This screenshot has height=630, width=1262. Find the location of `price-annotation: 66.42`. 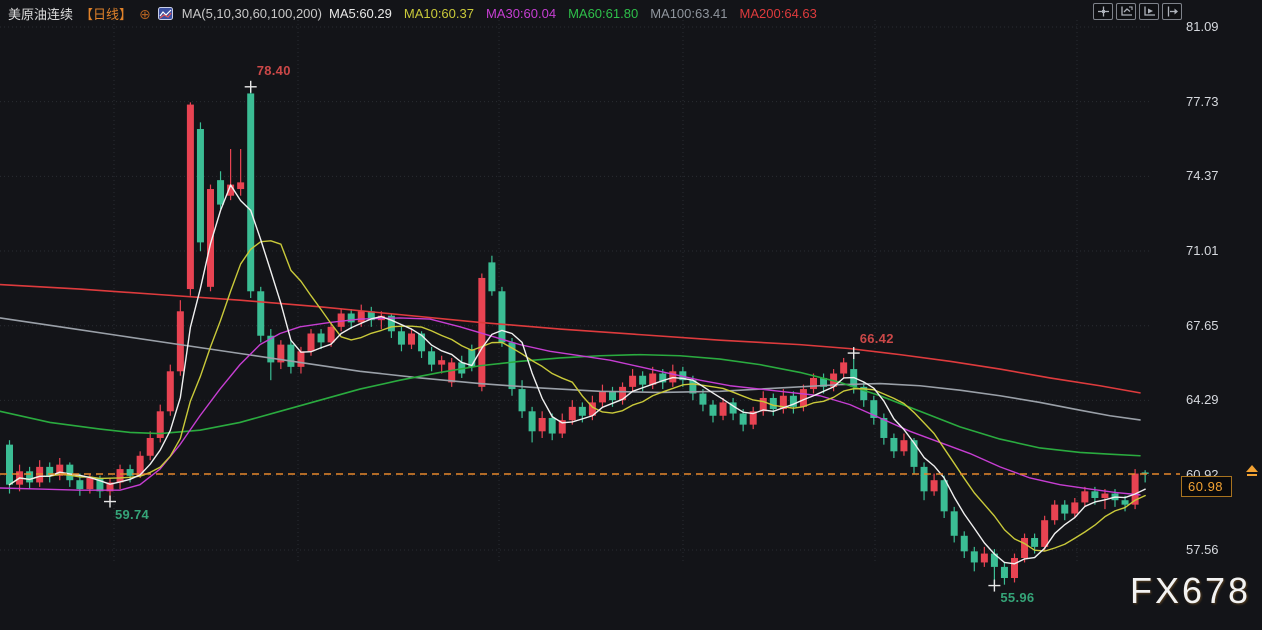

price-annotation: 66.42 is located at coordinates (876, 339).